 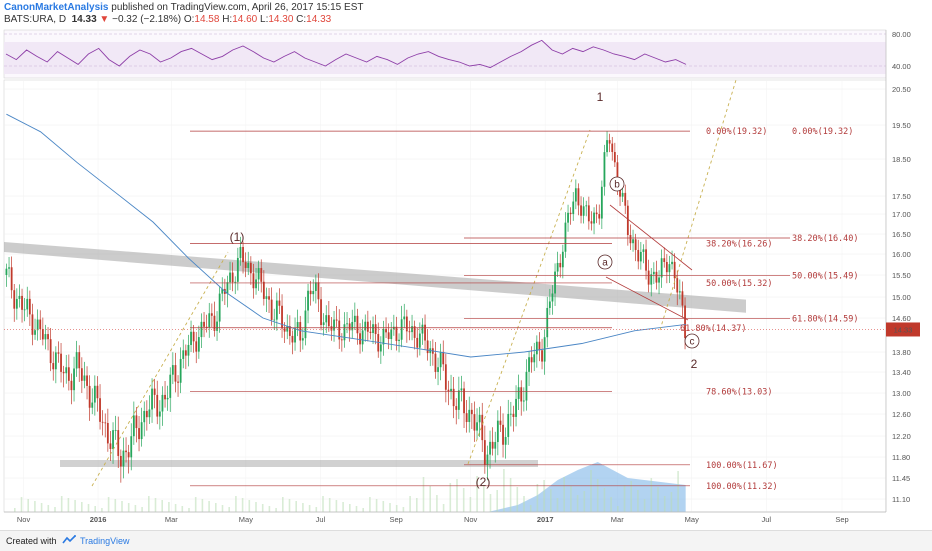 What do you see at coordinates (694, 364) in the screenshot?
I see `wave-label: 2` at bounding box center [694, 364].